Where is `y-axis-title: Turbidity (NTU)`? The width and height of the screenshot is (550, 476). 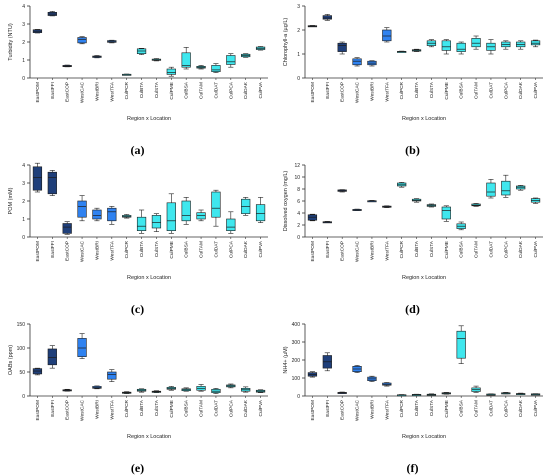 y-axis-title: Turbidity (NTU) is located at coordinates (11, 42).